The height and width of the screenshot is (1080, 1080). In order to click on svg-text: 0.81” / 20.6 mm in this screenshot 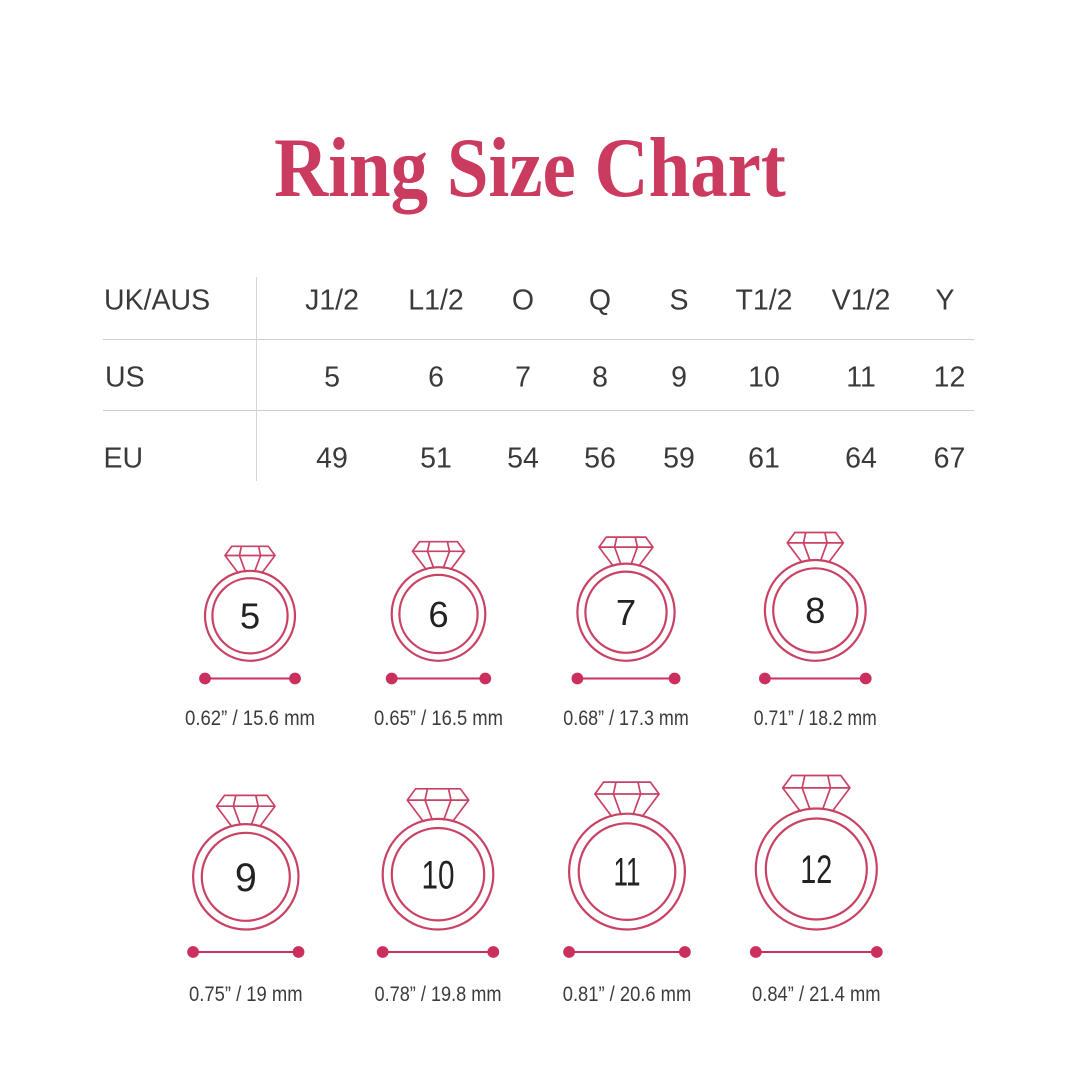, I will do `click(627, 994)`.